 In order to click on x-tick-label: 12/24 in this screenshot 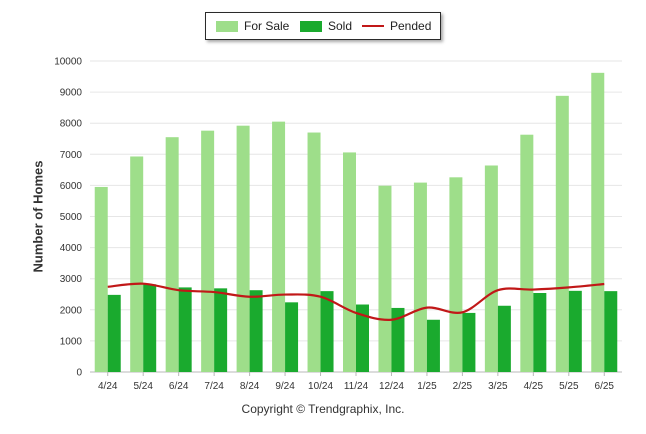, I will do `click(391, 386)`.